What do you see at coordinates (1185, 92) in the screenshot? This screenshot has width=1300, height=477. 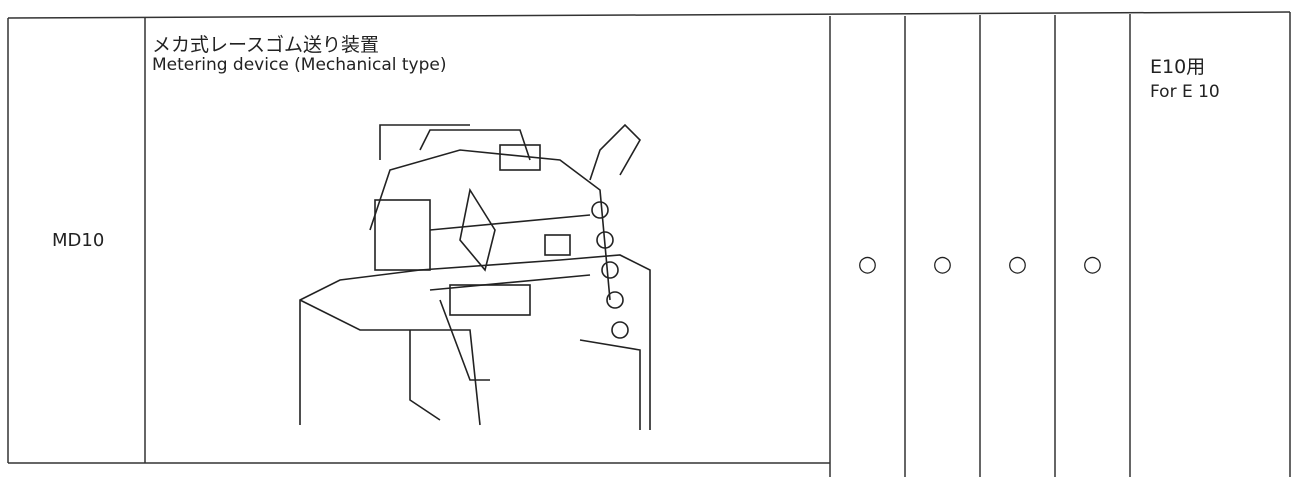 I see `note-en: For E 10` at bounding box center [1185, 92].